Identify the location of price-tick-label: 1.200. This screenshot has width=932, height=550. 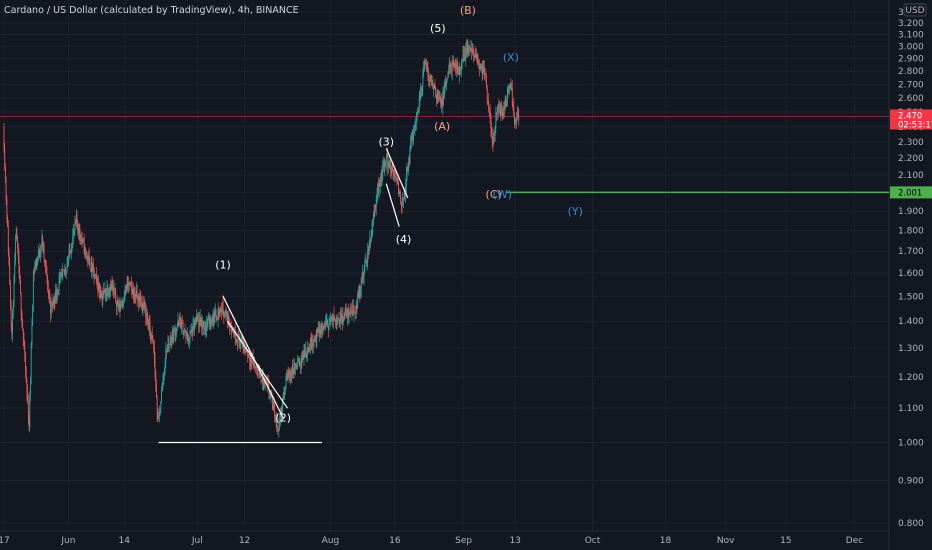
(911, 378).